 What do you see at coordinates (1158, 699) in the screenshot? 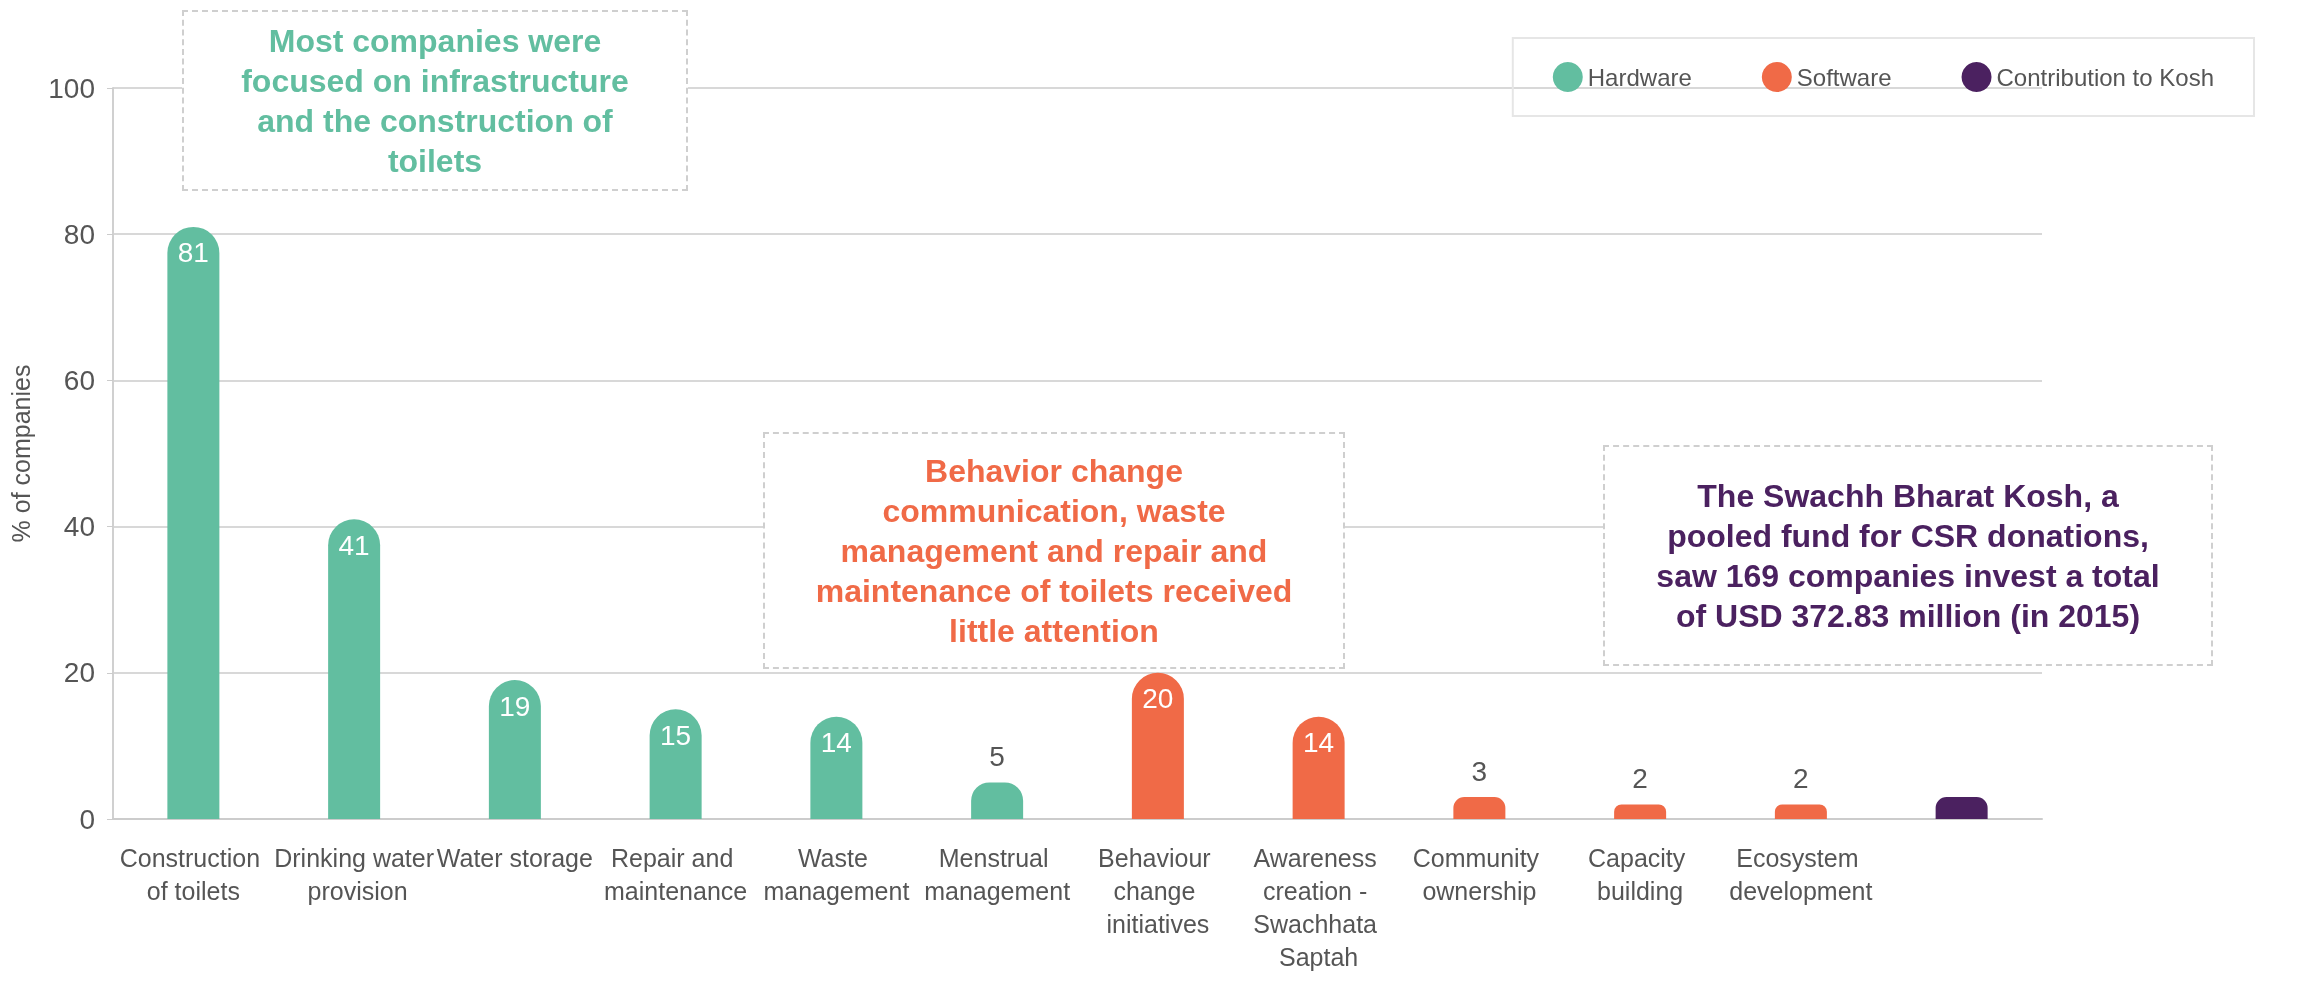
I see `data-label: 20` at bounding box center [1158, 699].